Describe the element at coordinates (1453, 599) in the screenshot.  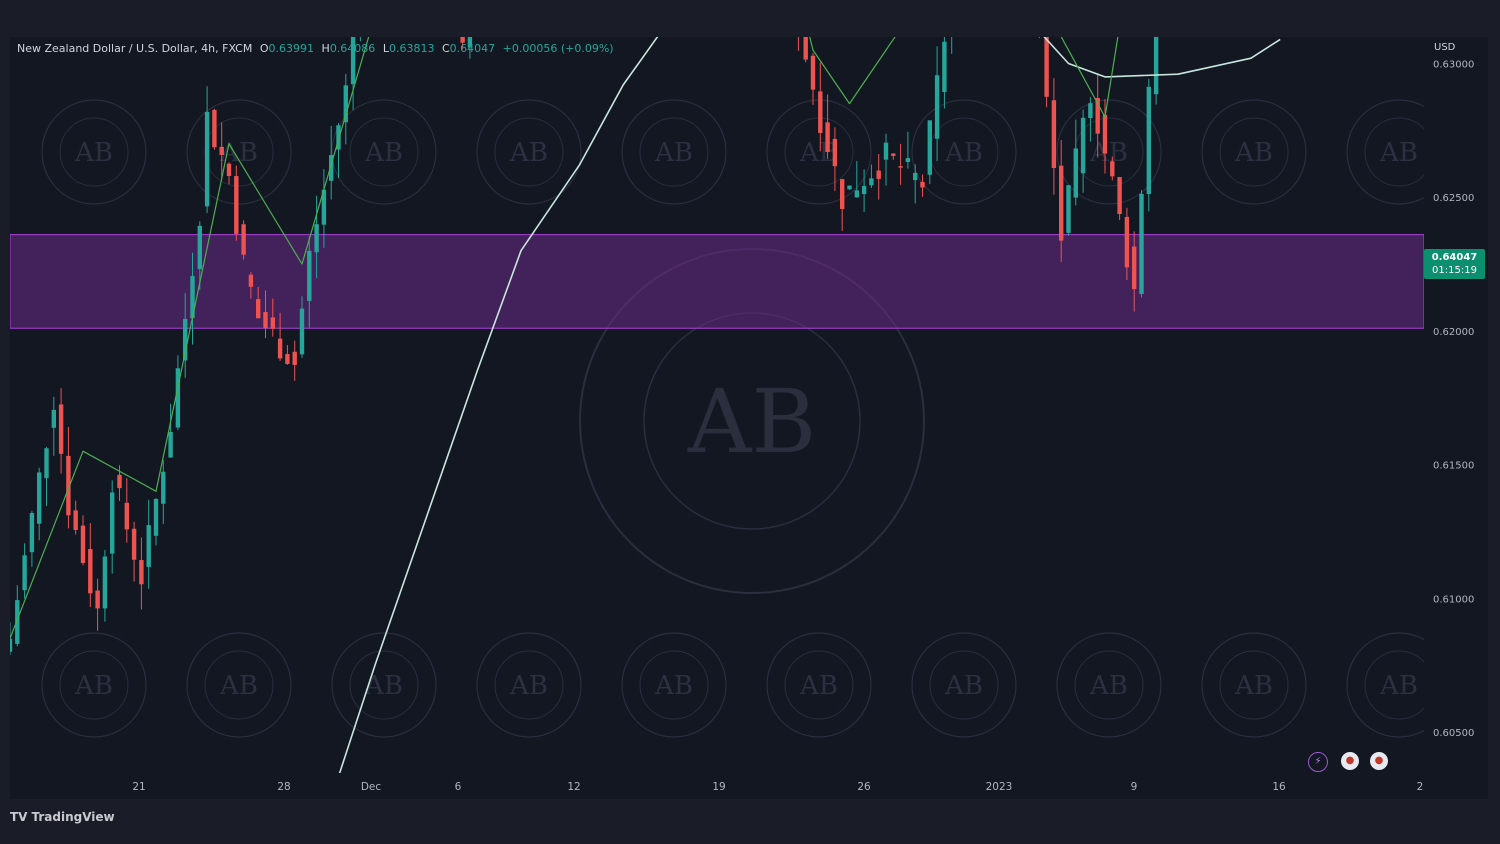
I see `y-tick-label: 0.61000` at that location.